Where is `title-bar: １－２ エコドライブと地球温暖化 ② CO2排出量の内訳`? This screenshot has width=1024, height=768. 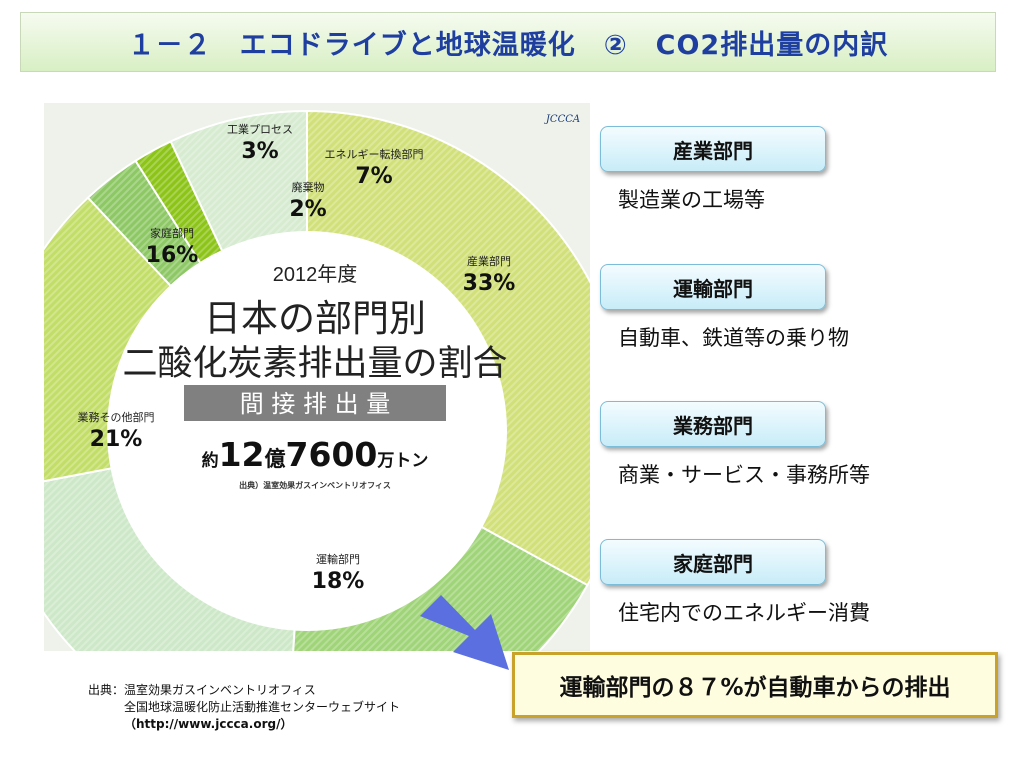
title-bar: １－２ エコドライブと地球温暖化 ② CO2排出量の内訳 is located at coordinates (508, 42).